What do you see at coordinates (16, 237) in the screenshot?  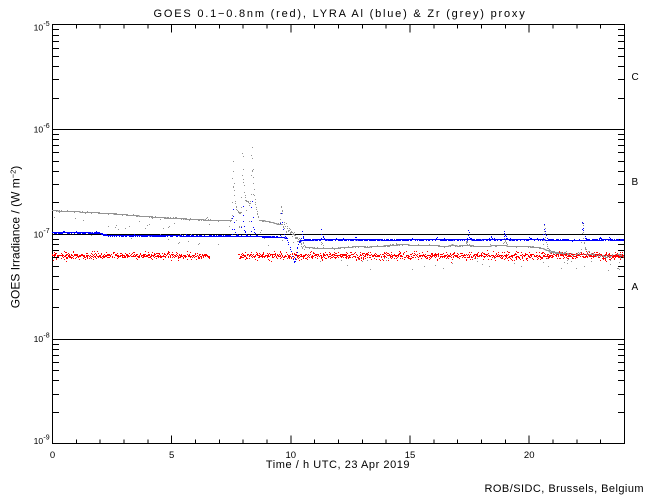 I see `svg-text: GOES Irradiance / (W m−2)` at bounding box center [16, 237].